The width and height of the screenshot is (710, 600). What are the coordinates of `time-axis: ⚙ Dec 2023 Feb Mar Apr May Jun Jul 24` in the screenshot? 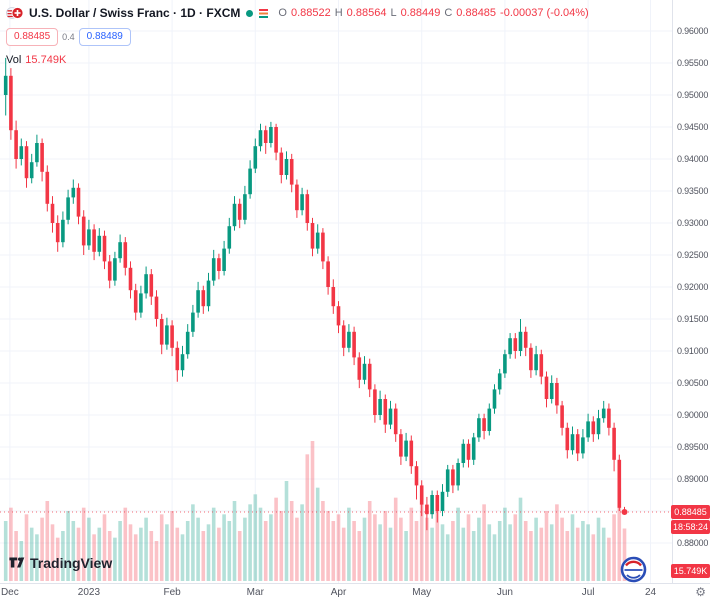 It's located at (355, 591).